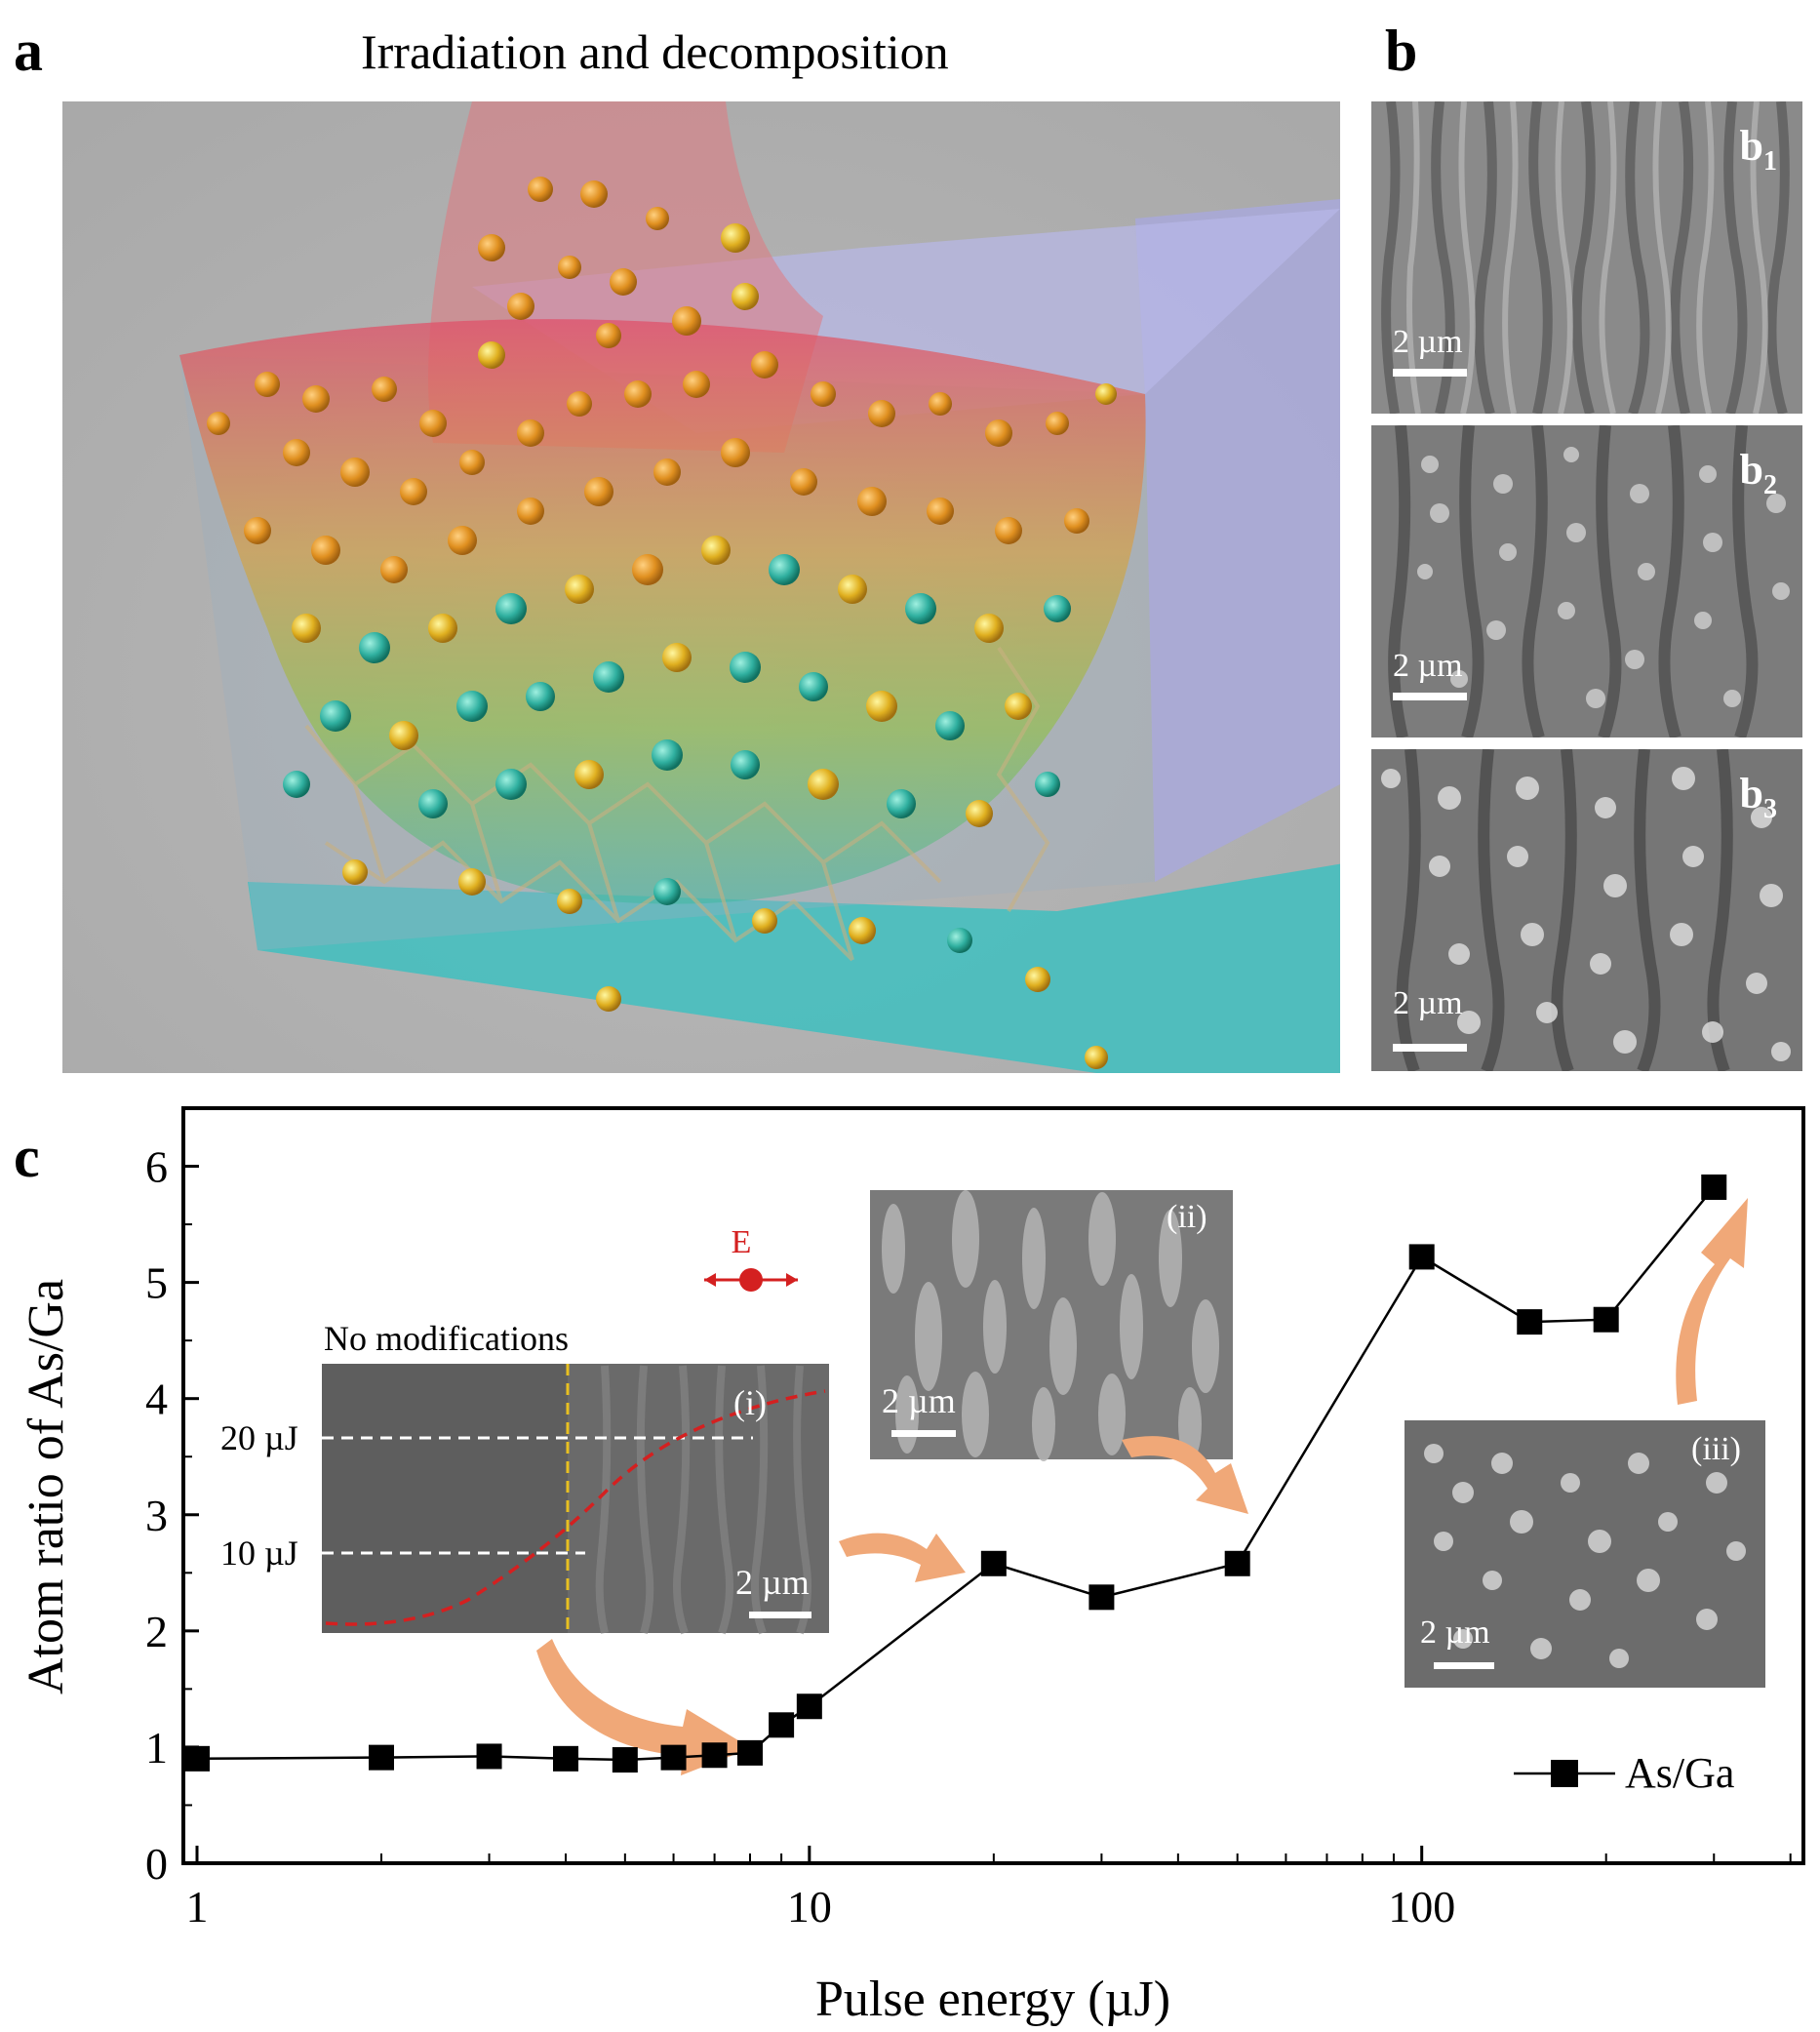 The image size is (1820, 2032). Describe the element at coordinates (156, 1167) in the screenshot. I see `y-tick-label-6: 6` at that location.